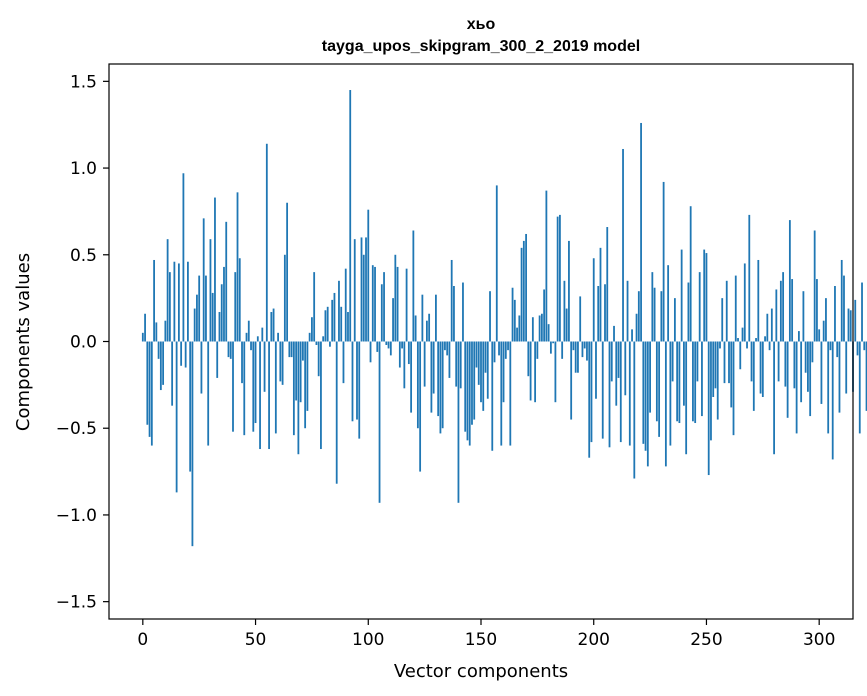  I want to click on chart-subtitle: tayga_upos_skipgram_300_2_2019 model, so click(481, 46).